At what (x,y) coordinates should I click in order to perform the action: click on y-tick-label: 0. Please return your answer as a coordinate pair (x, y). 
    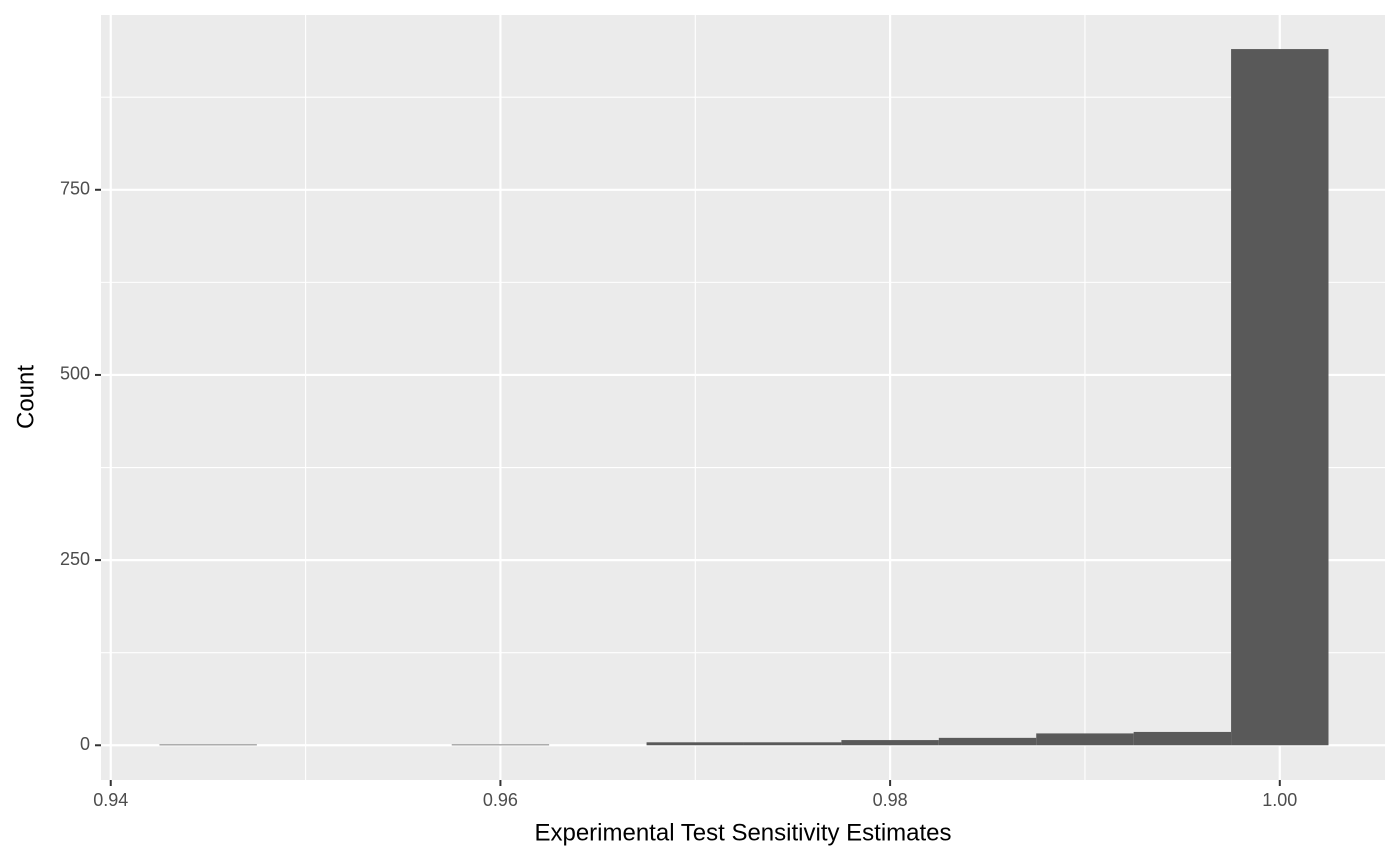
    Looking at the image, I should click on (85, 744).